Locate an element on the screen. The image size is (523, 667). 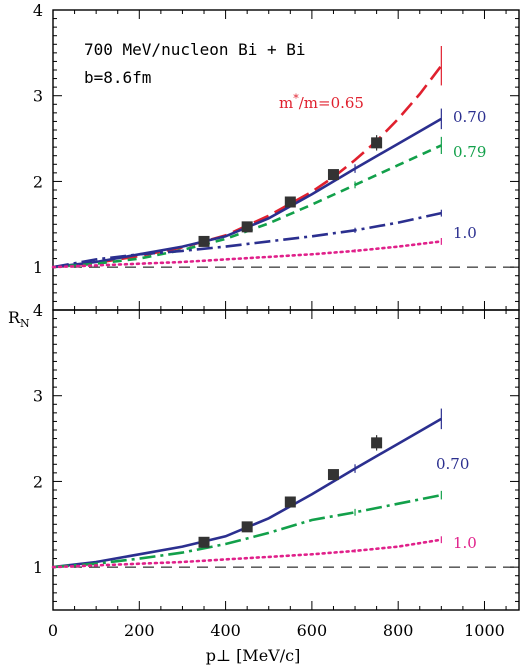
top-series-label: m*/m=0.65 is located at coordinates (321, 102).